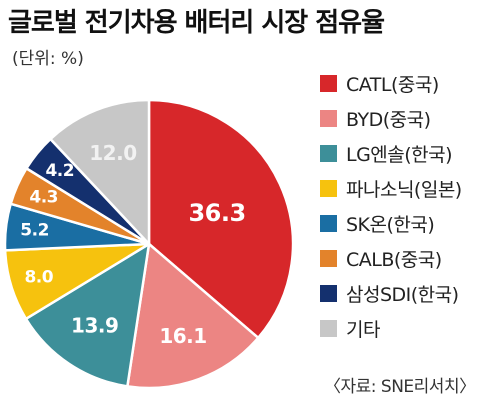 The width and height of the screenshot is (500, 402). What do you see at coordinates (193, 316) in the screenshot?
I see `pie-slice-byd` at bounding box center [193, 316].